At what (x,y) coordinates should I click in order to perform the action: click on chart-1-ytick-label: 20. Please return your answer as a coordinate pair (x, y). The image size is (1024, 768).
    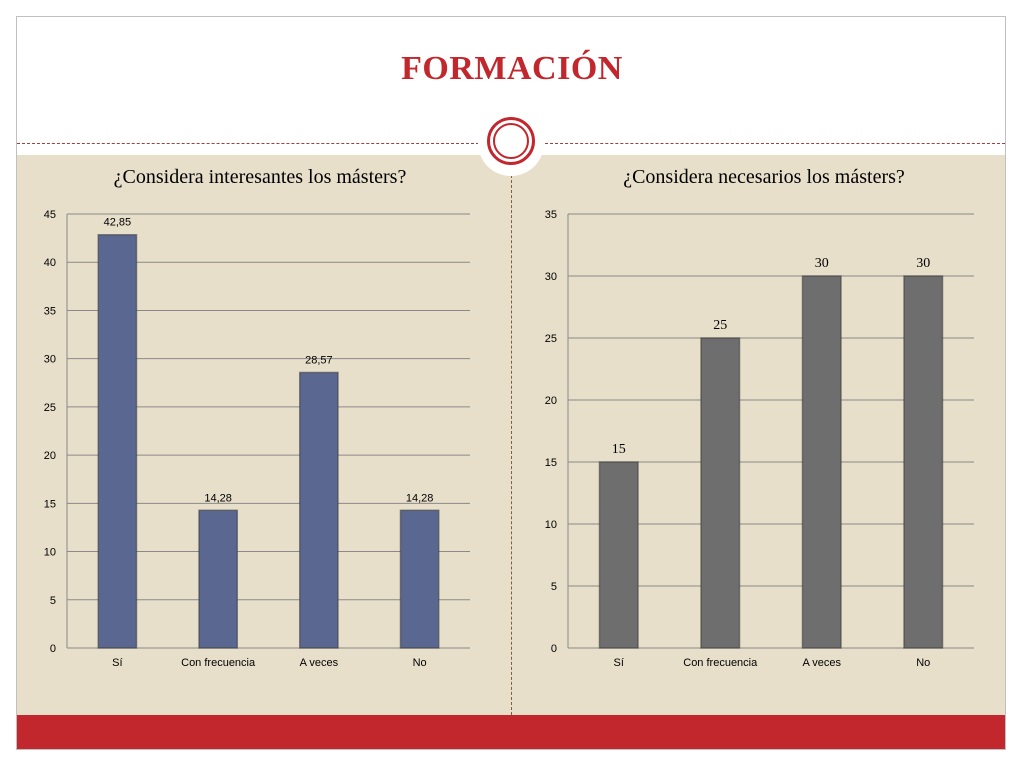
    Looking at the image, I should click on (50, 456).